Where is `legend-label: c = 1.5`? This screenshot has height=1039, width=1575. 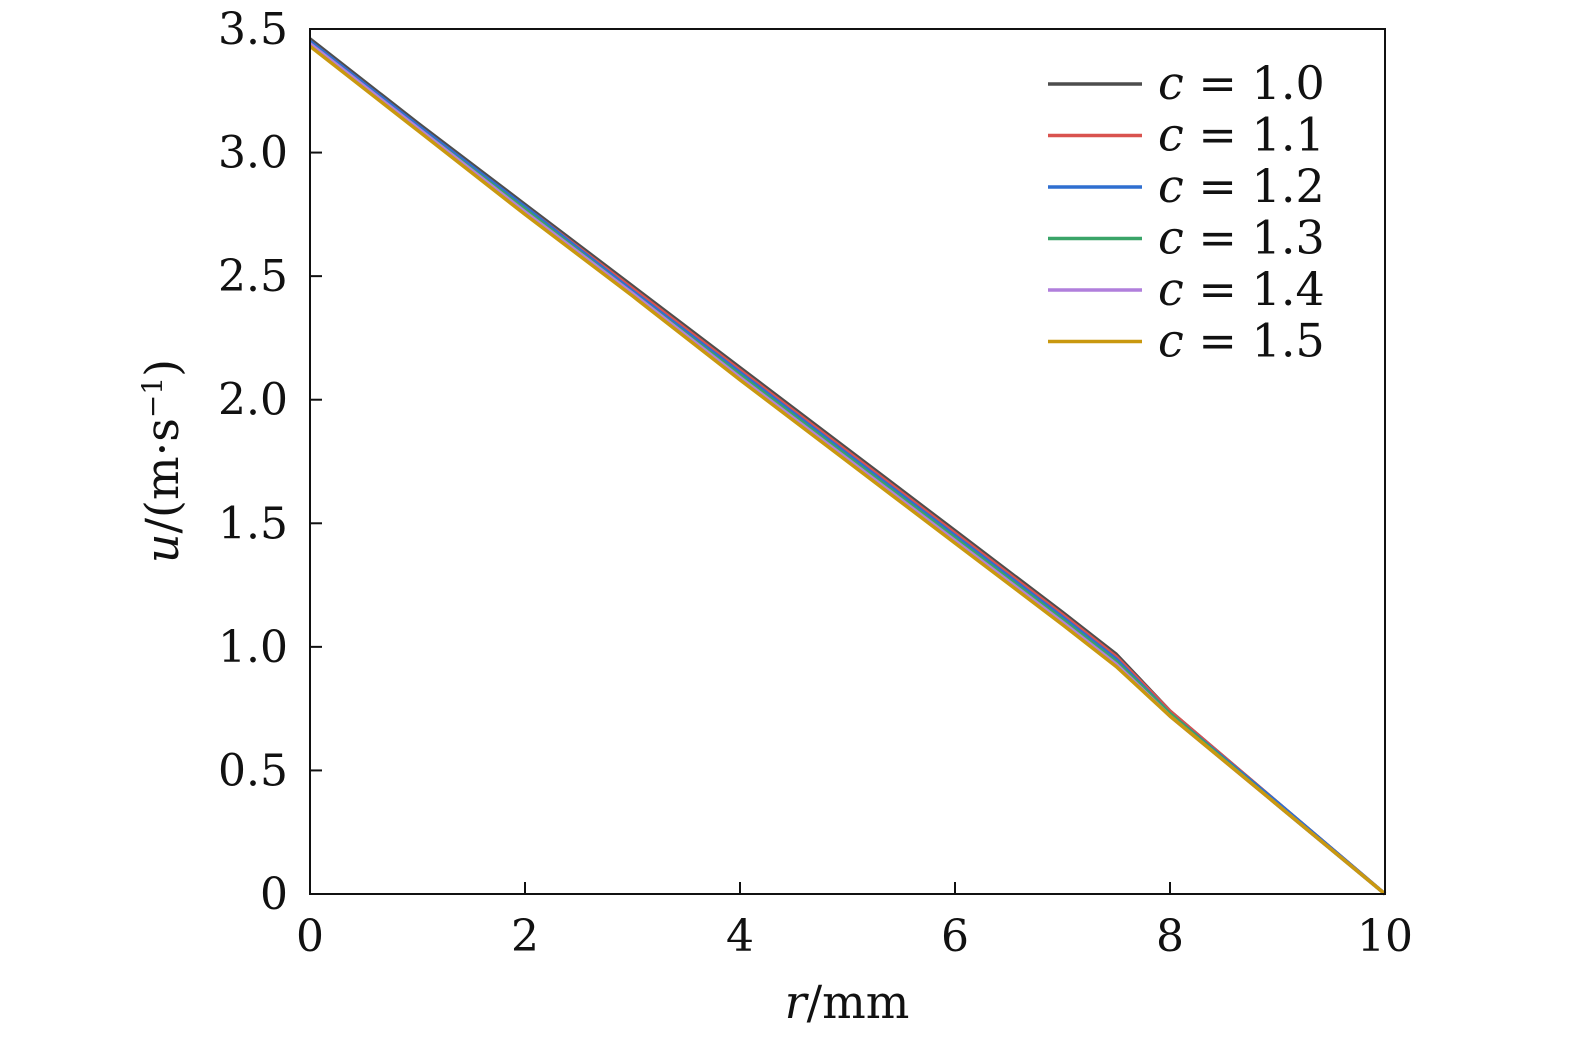
legend-label: c = 1.5 is located at coordinates (1241, 341).